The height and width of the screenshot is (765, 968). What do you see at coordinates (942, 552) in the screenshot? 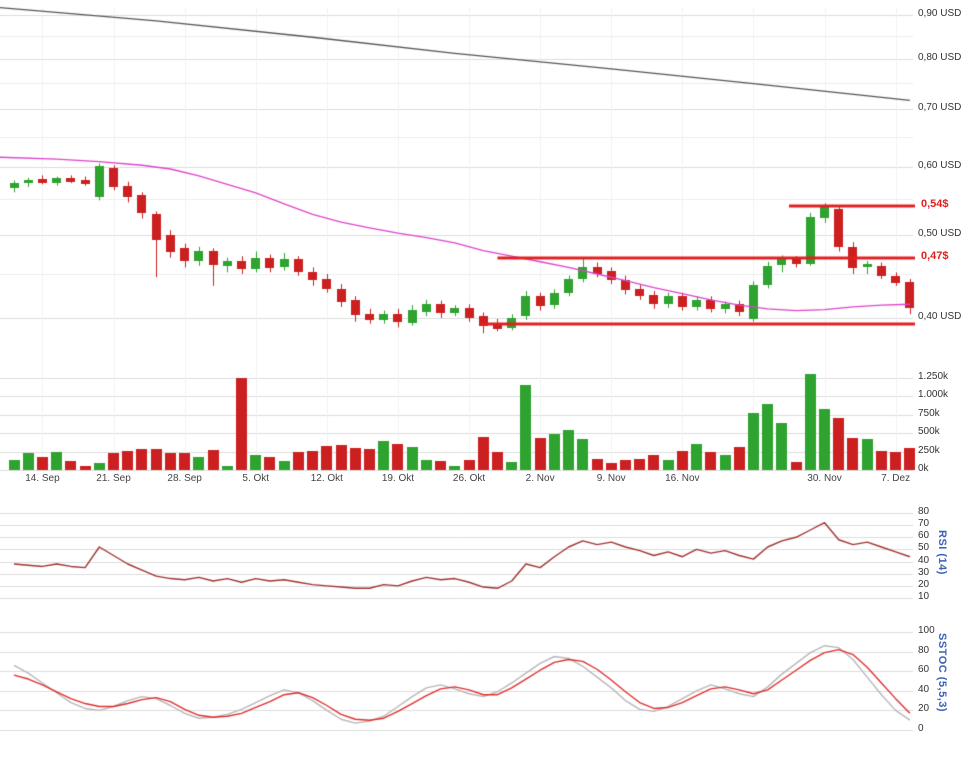
I see `rsi-panel-label: RSI (14)` at bounding box center [942, 552].